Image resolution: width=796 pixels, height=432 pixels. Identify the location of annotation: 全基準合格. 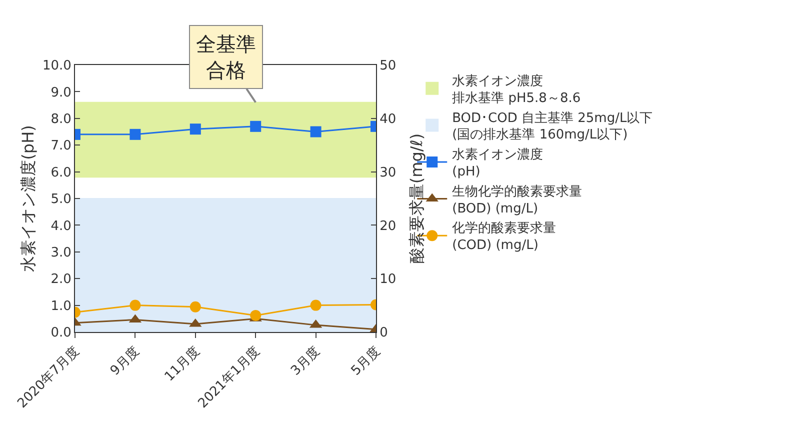
(226, 57).